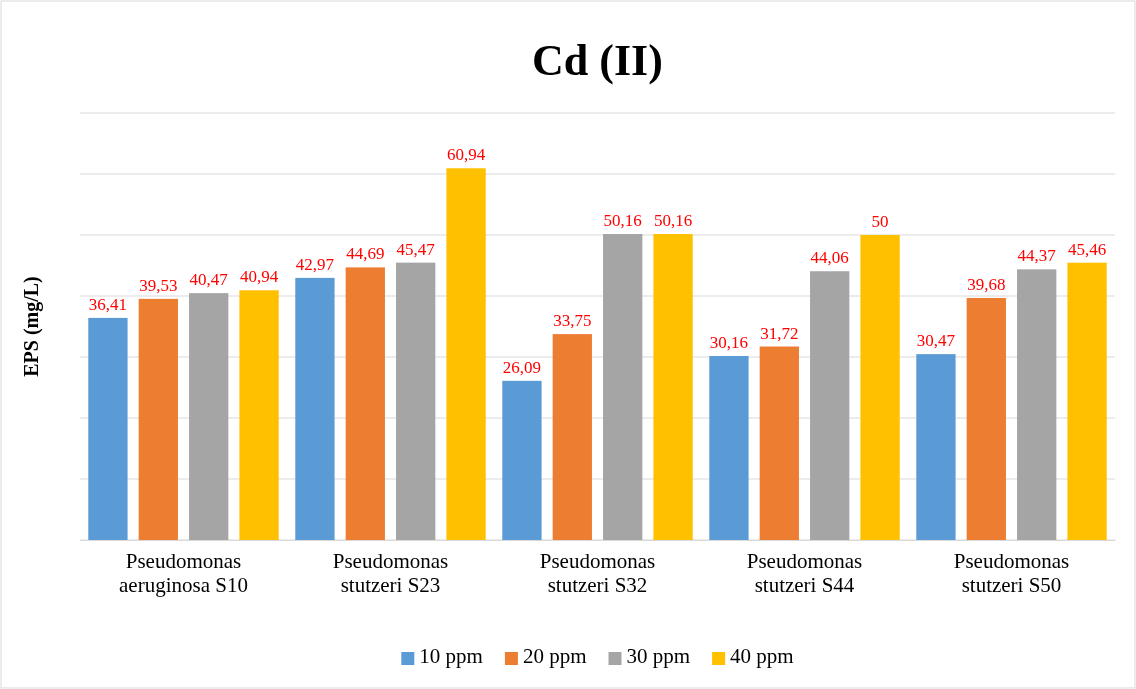  I want to click on data-label: 39,53, so click(158, 285).